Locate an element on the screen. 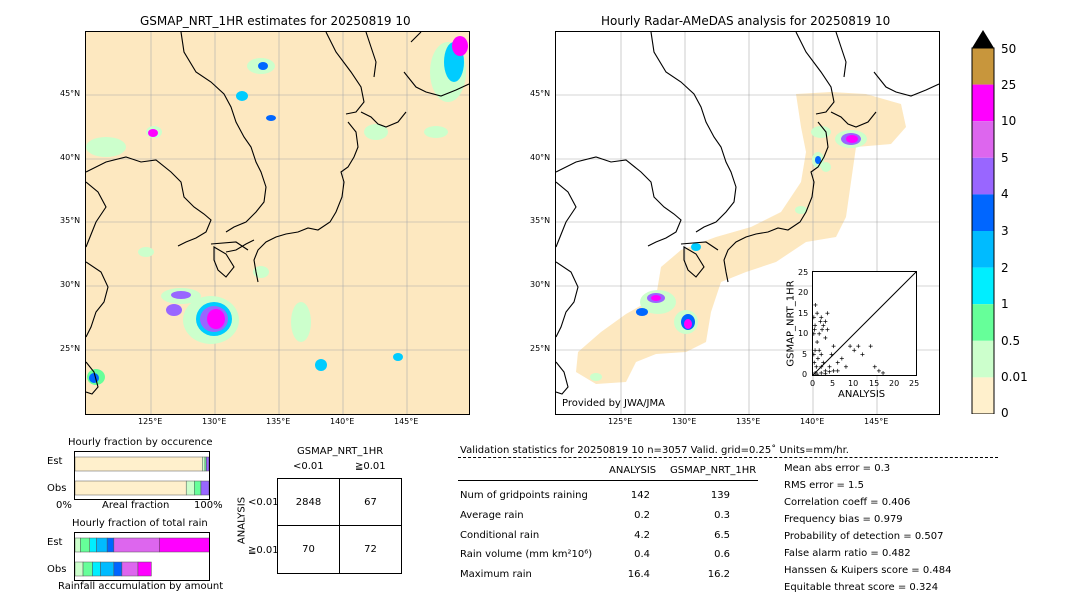 The image size is (1080, 612). scatter-y-tick: 10 is located at coordinates (803, 333).